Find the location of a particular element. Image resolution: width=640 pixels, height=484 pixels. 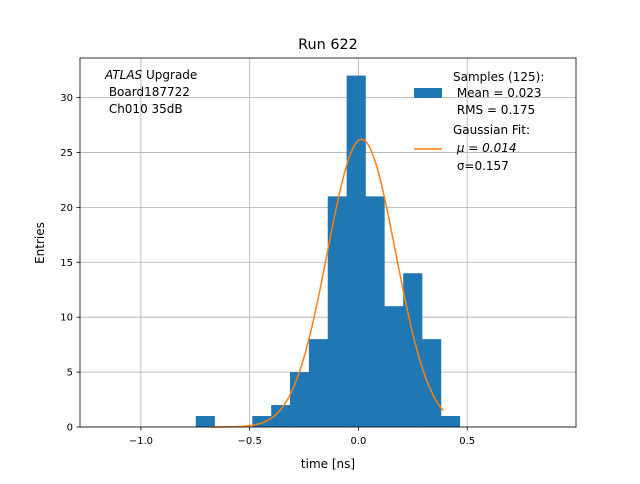

annotation-board: Board187722 is located at coordinates (147, 92).